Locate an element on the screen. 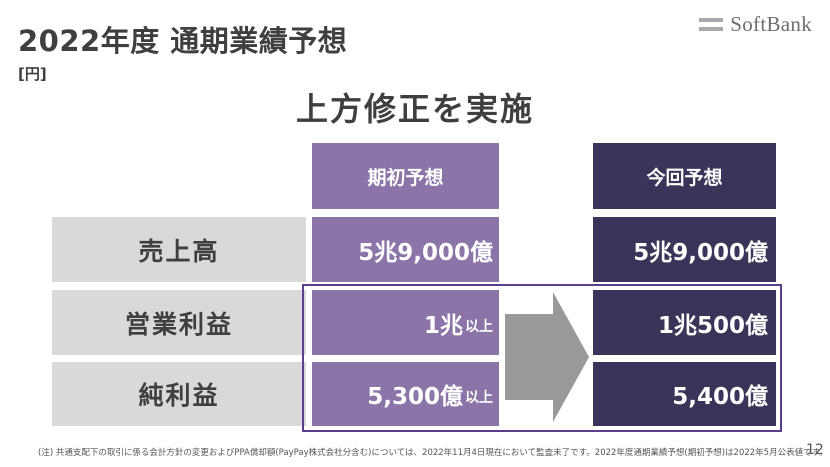 The width and height of the screenshot is (830, 467). value-text: 1兆500億 is located at coordinates (712, 325).